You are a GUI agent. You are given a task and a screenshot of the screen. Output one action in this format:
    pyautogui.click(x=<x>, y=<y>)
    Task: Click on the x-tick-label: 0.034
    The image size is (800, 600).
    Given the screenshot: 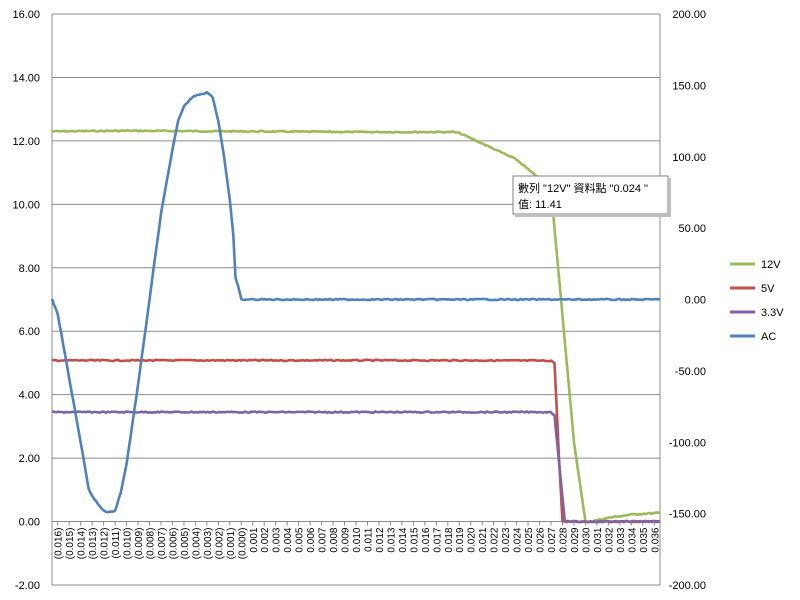 What is the action you would take?
    pyautogui.click(x=632, y=539)
    